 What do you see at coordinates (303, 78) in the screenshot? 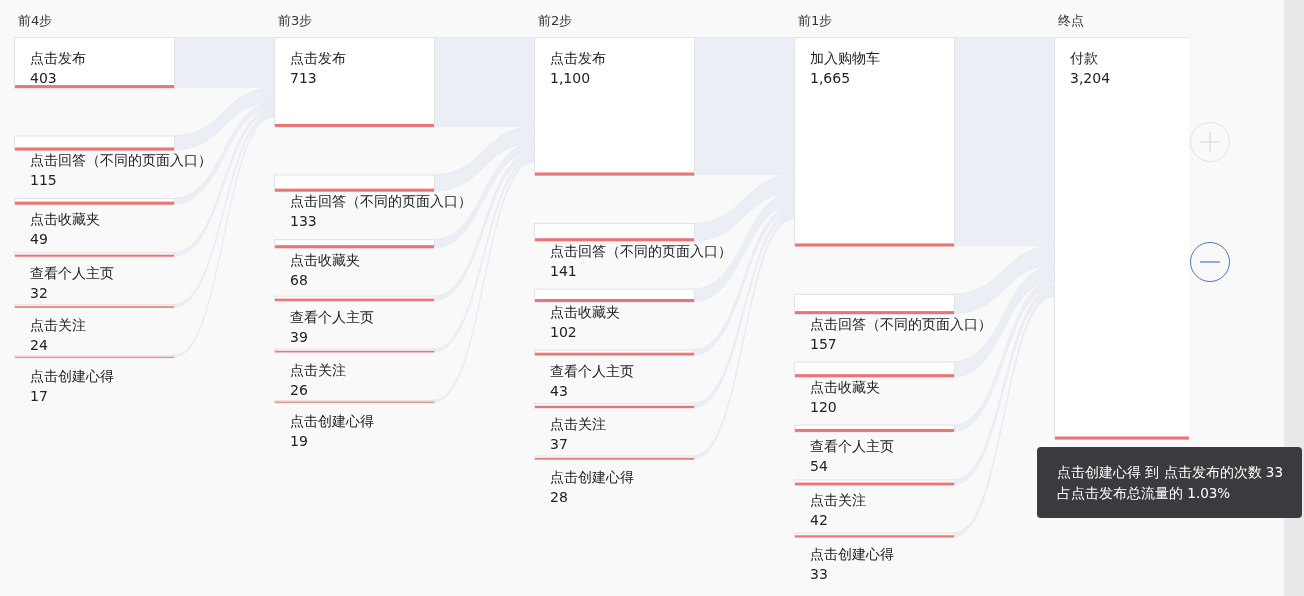
I see `data-label: 713` at bounding box center [303, 78].